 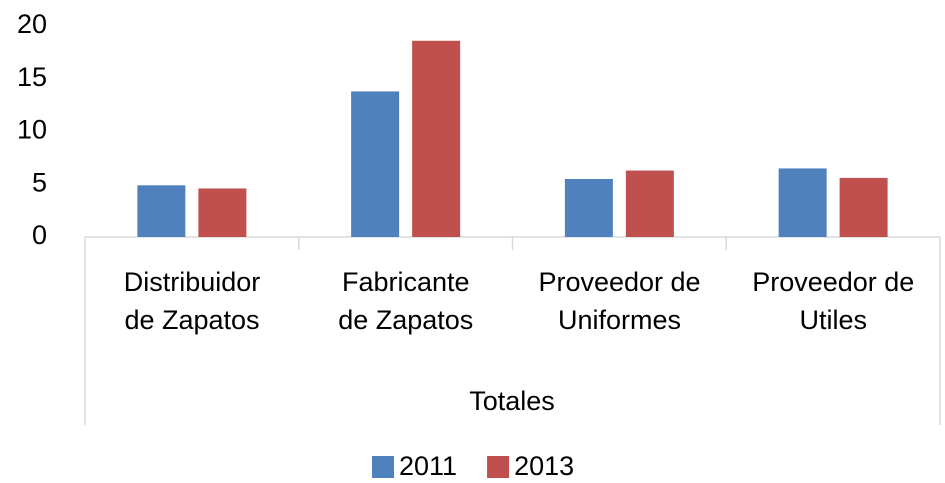 What do you see at coordinates (428, 466) in the screenshot?
I see `legend-label: 2011` at bounding box center [428, 466].